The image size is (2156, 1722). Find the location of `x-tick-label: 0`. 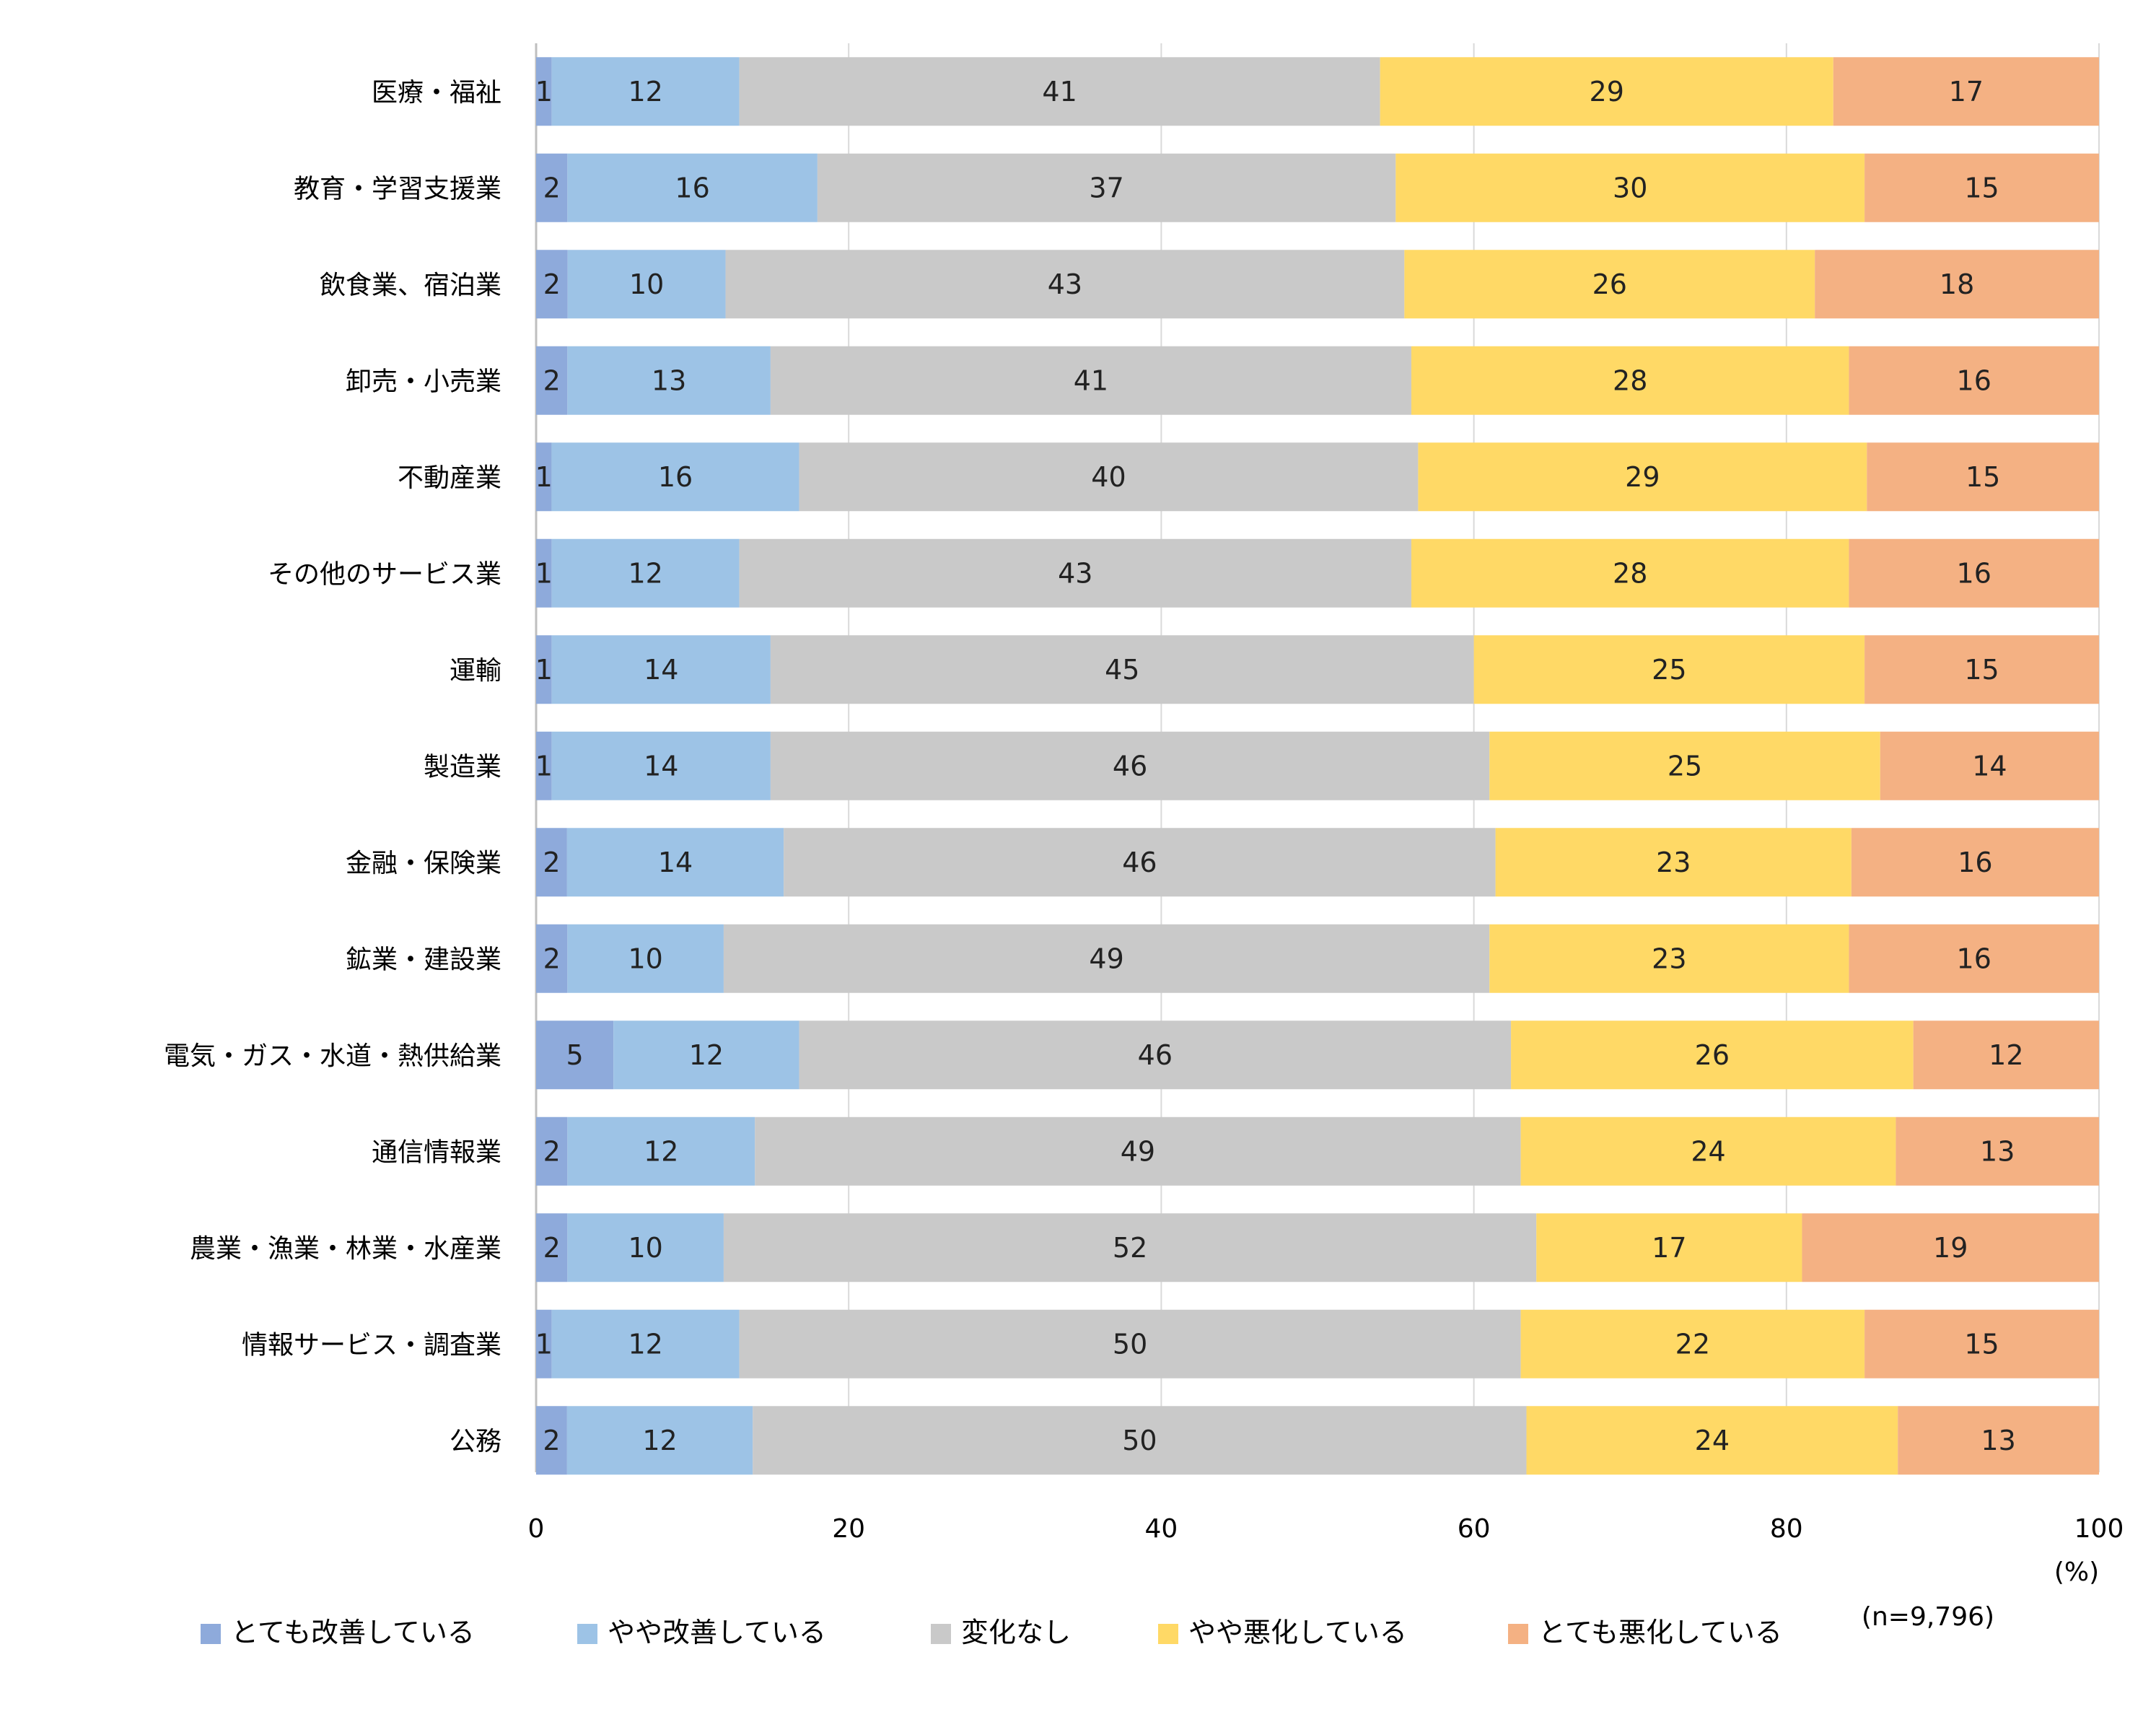

x-tick-label: 0 is located at coordinates (536, 1529).